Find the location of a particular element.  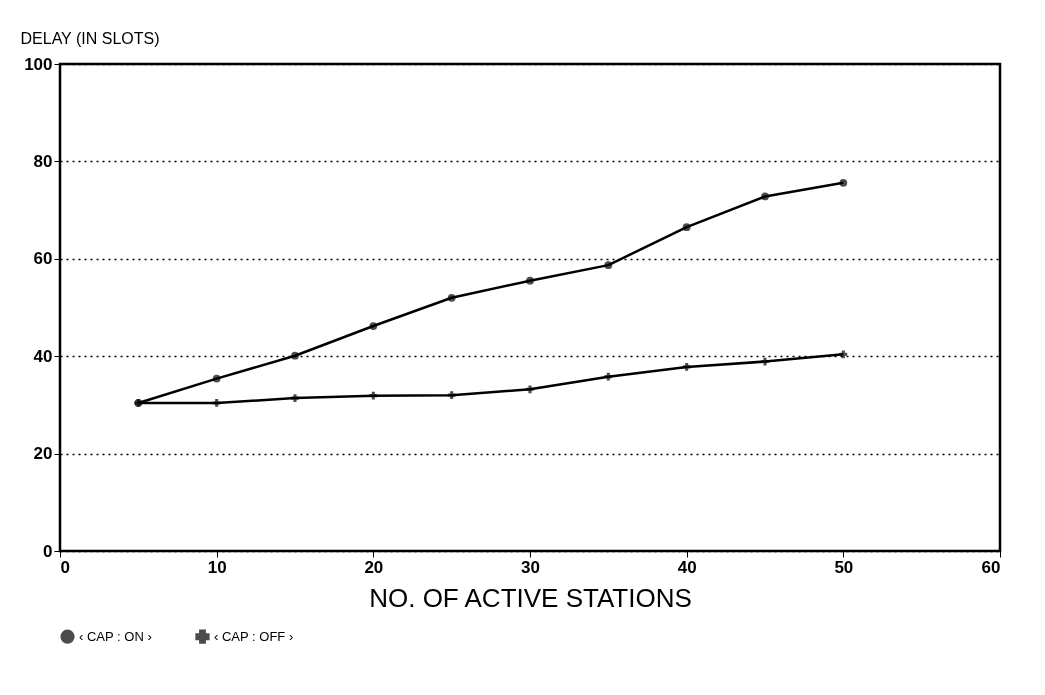

x-tick-label: 20 is located at coordinates (374, 567).